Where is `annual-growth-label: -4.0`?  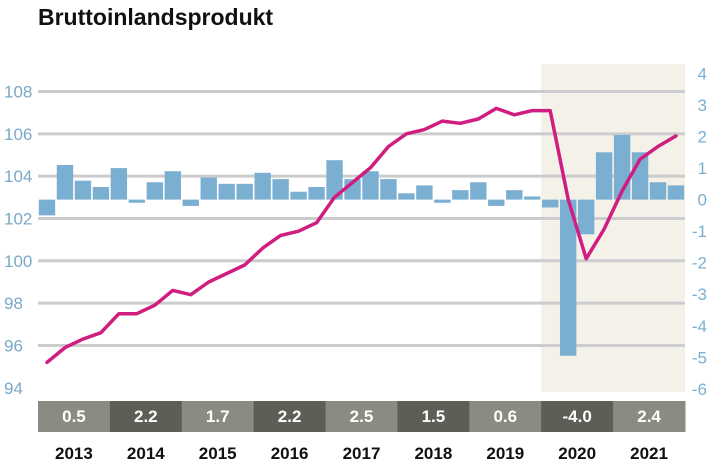
annual-growth-label: -4.0 is located at coordinates (577, 416).